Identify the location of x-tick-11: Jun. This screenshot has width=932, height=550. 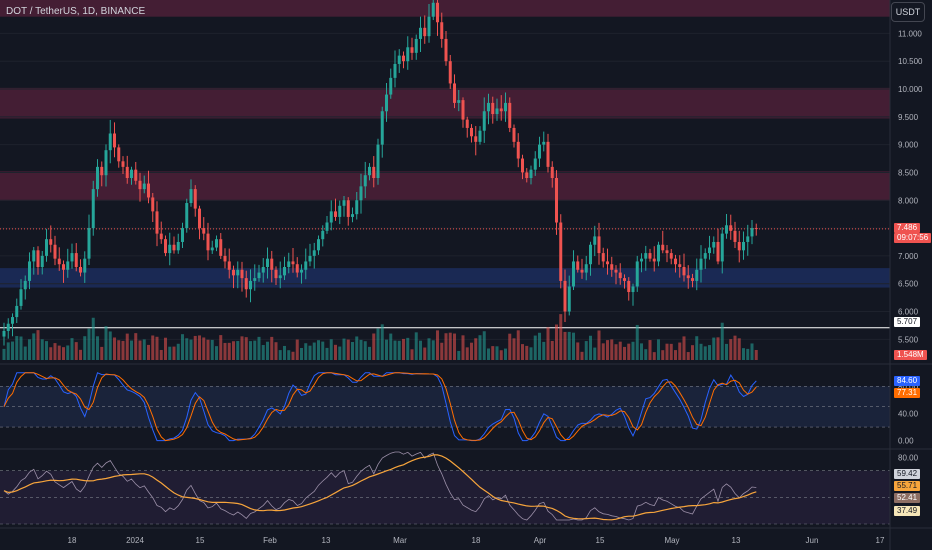
(812, 540).